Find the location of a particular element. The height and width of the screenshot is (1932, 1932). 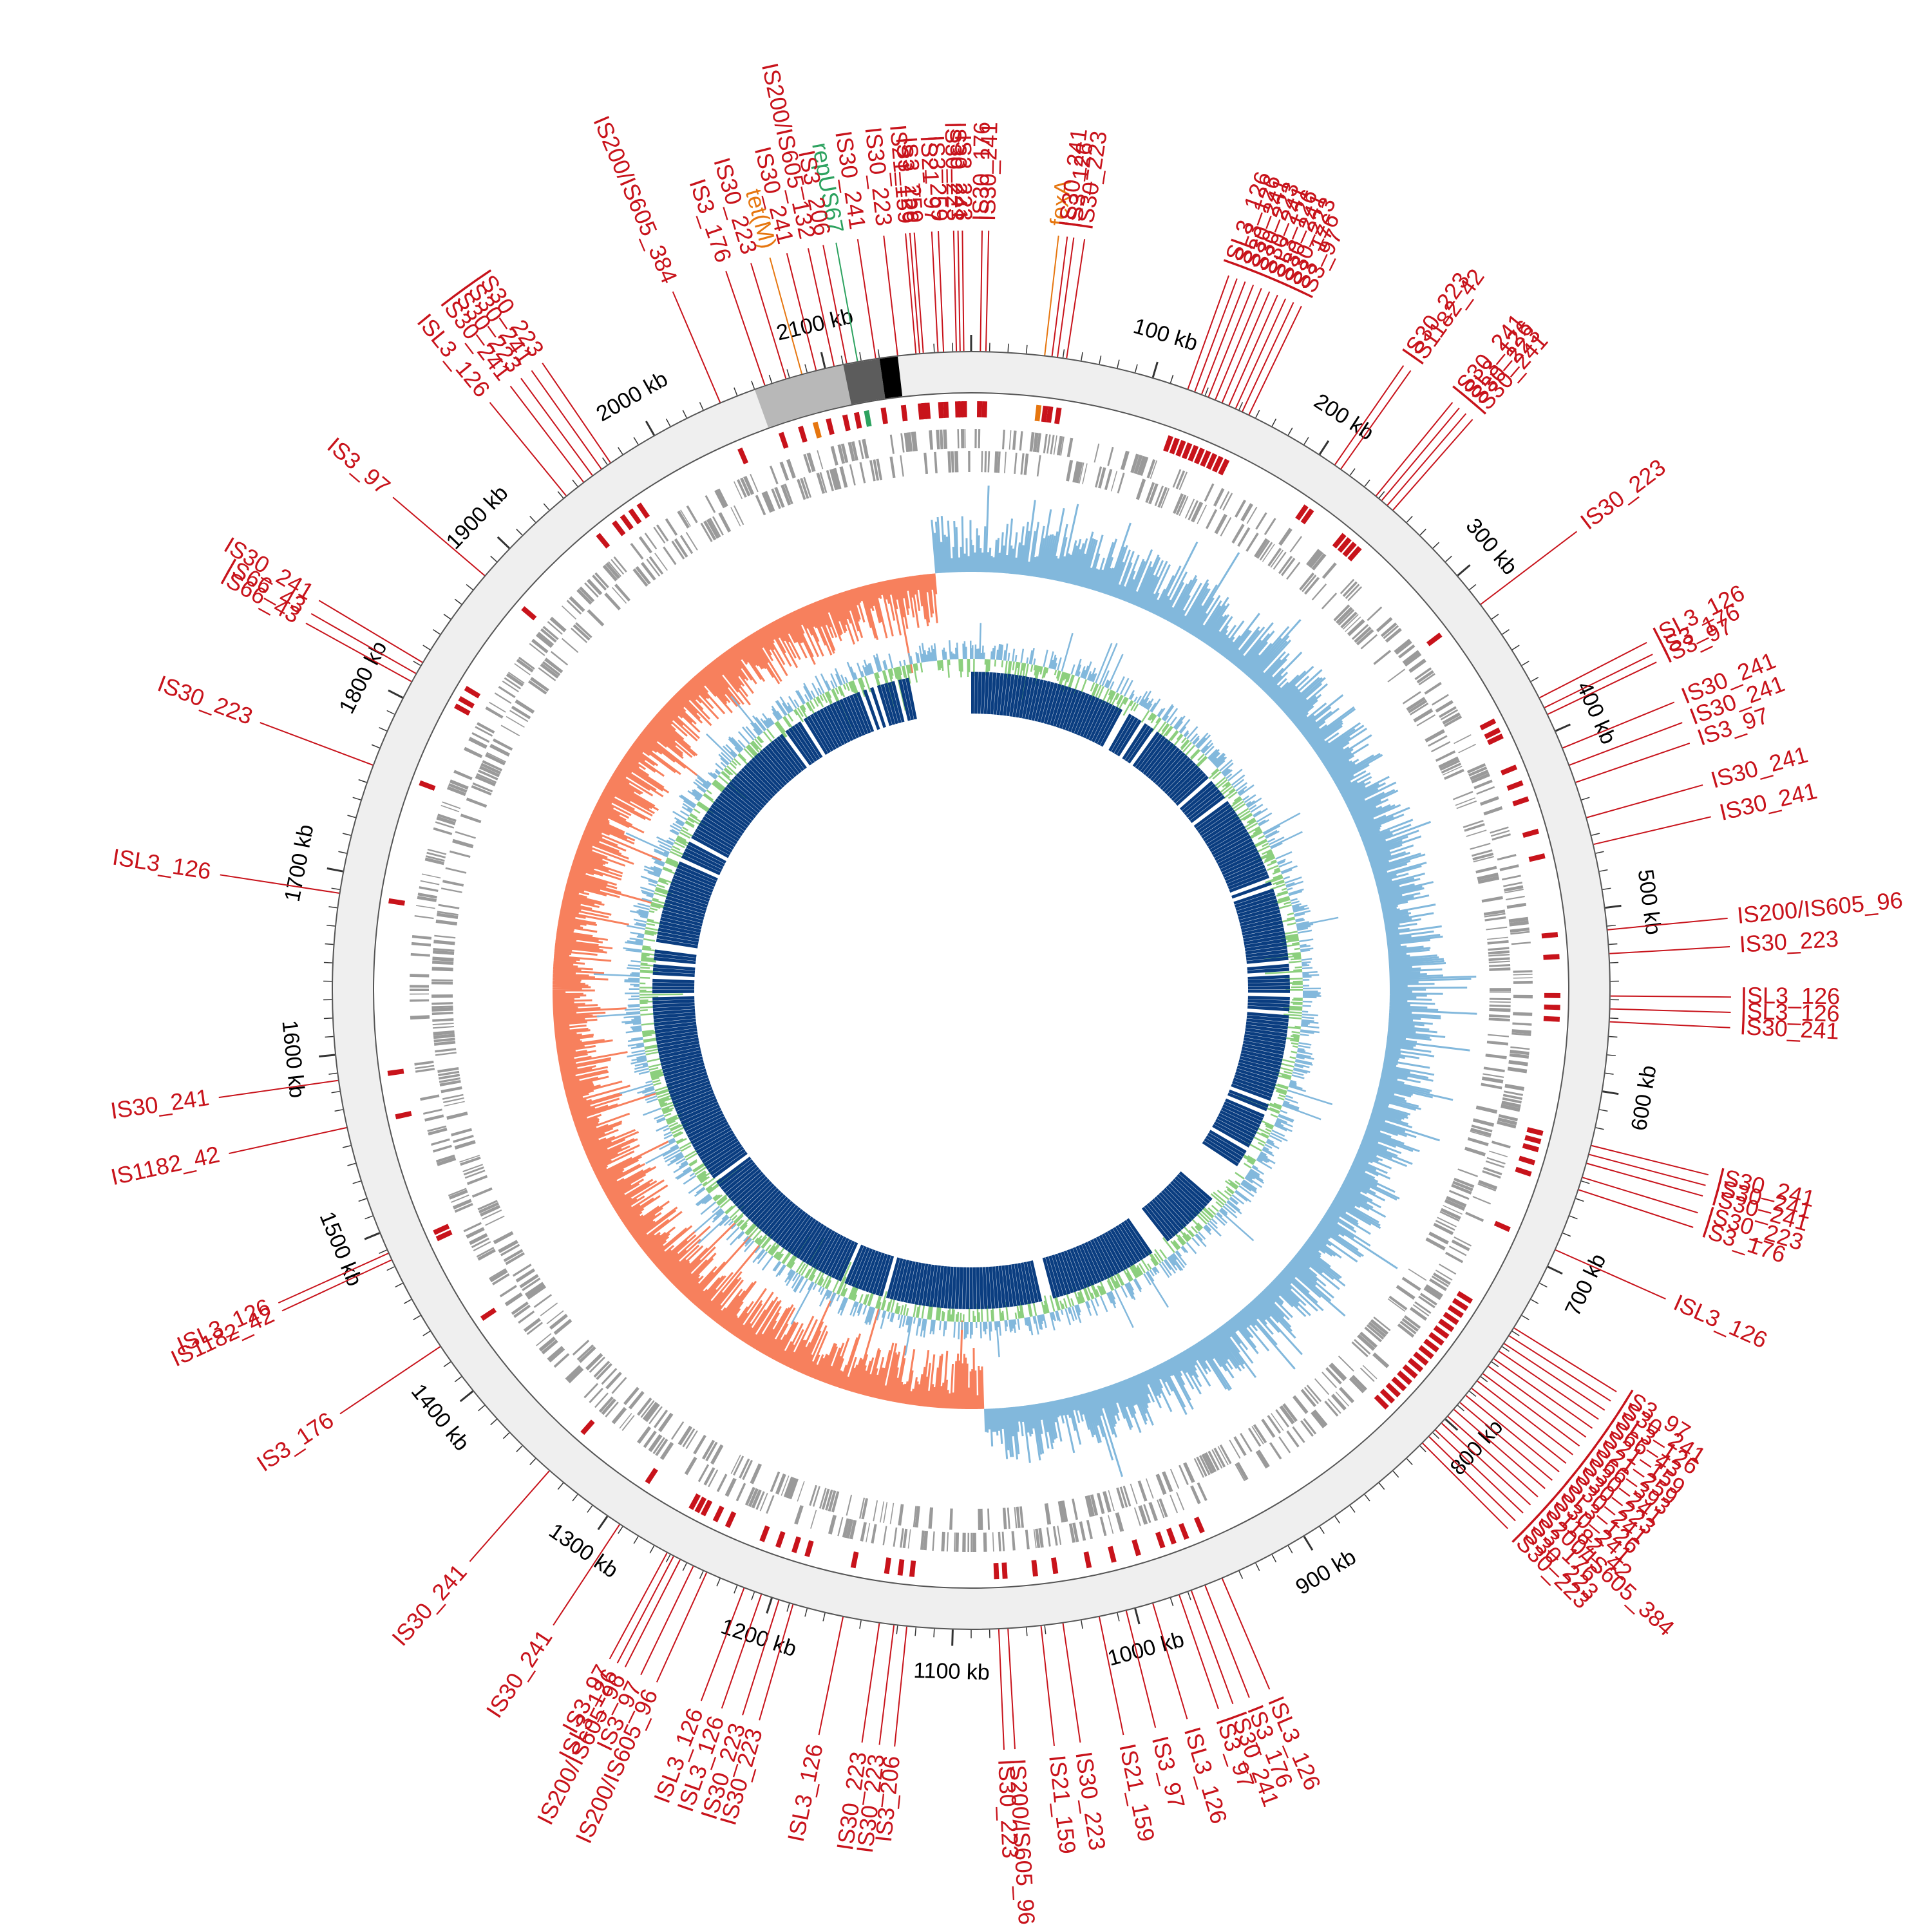

tick-label: 2100 kb is located at coordinates (814, 325).